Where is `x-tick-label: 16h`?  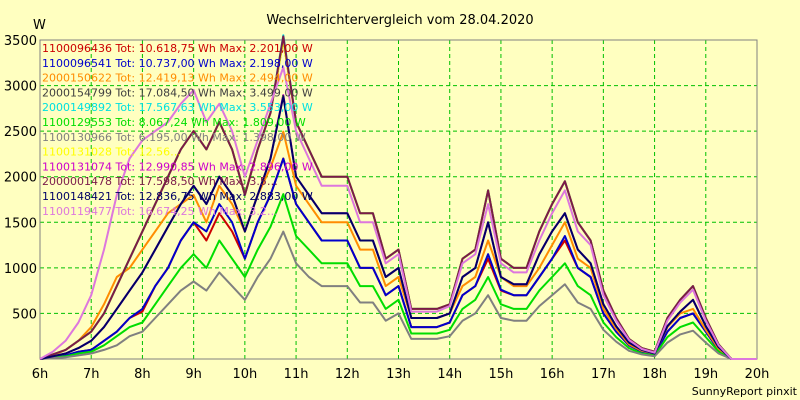 x-tick-label: 16h is located at coordinates (552, 374).